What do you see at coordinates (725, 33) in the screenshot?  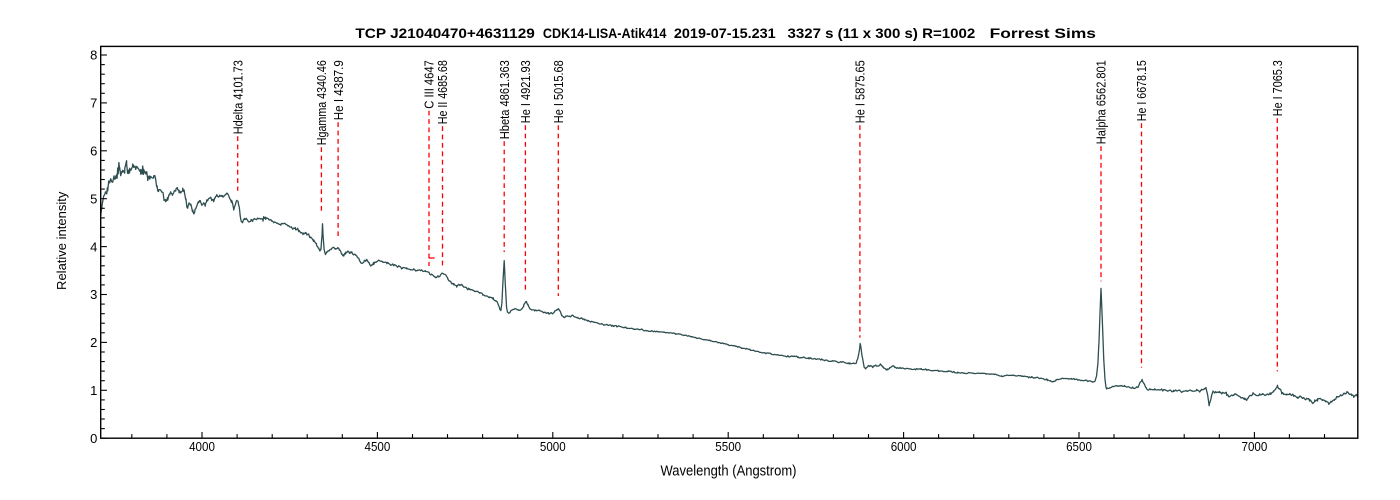 I see `svg-text: 2019-07-15.231` at bounding box center [725, 33].